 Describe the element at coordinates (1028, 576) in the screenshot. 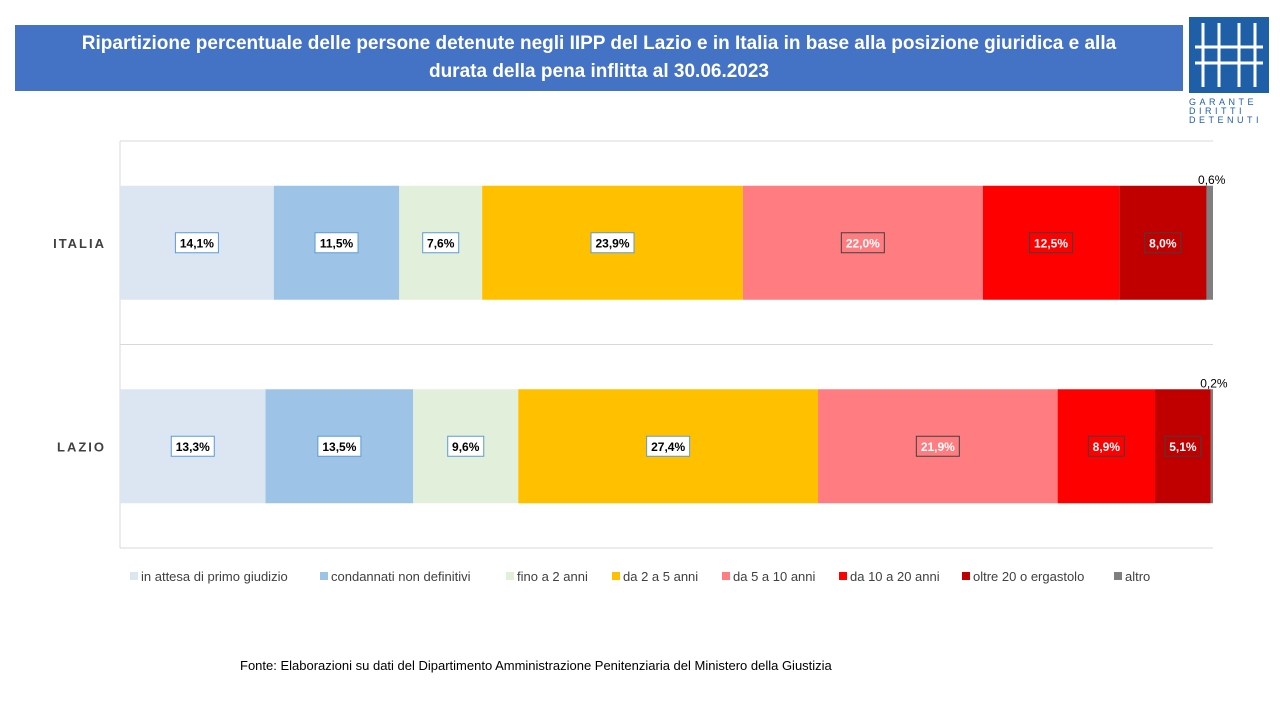

I see `legend-label-oltre-20-o-ergastolo: oltre 20 o ergastolo` at that location.